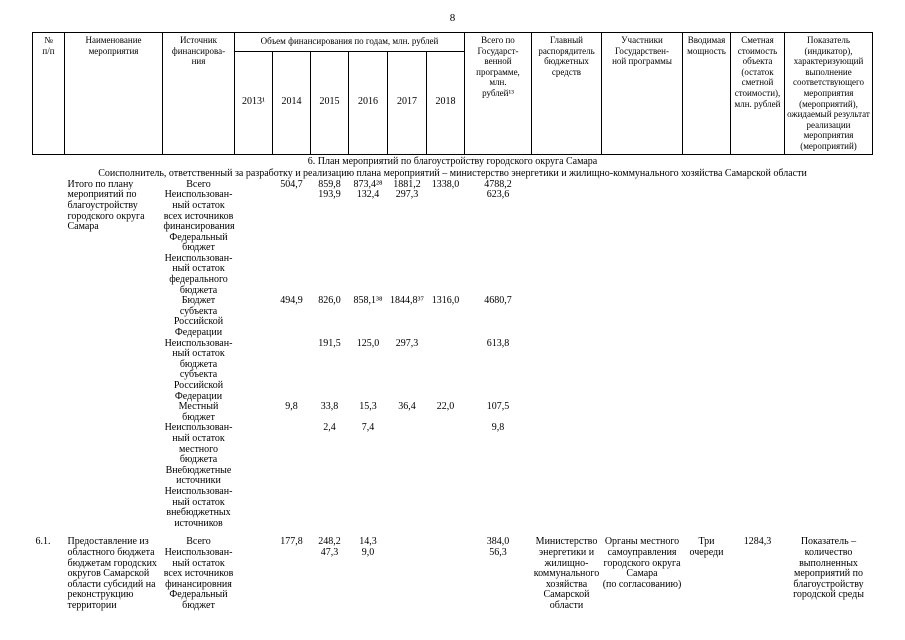 This screenshot has width=905, height=640. Describe the element at coordinates (368, 542) in the screenshot. I see `year-value: 14,3` at that location.